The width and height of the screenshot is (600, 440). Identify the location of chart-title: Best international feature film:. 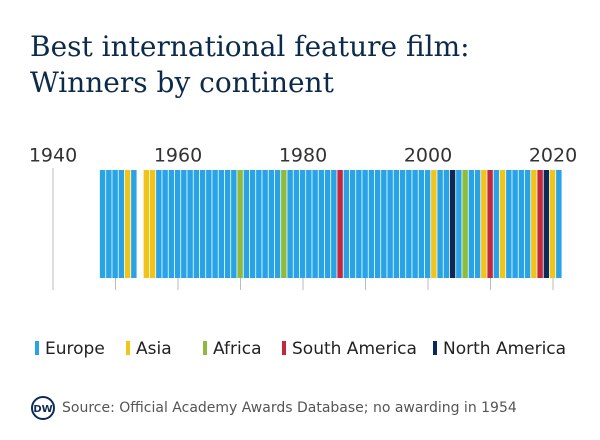
(250, 46).